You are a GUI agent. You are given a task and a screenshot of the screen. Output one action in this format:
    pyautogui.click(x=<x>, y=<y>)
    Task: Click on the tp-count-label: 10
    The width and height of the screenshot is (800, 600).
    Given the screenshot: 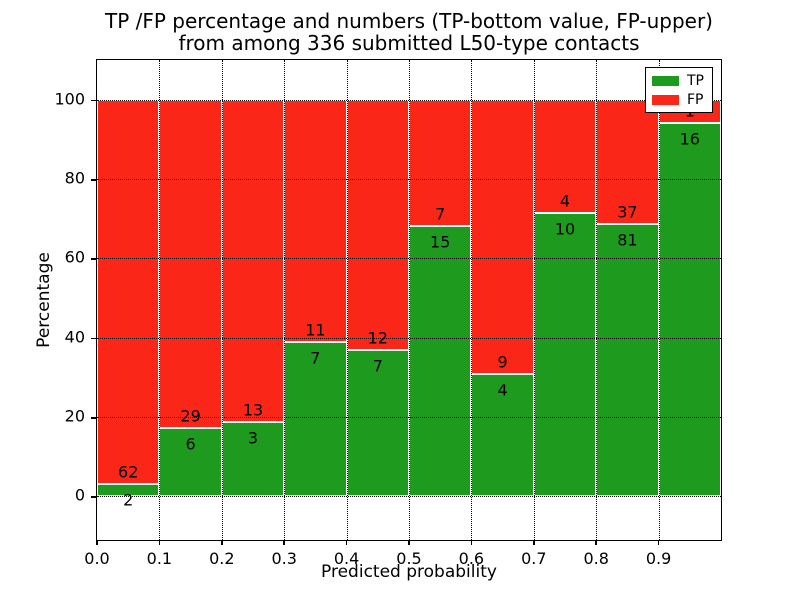 What is the action you would take?
    pyautogui.click(x=565, y=229)
    